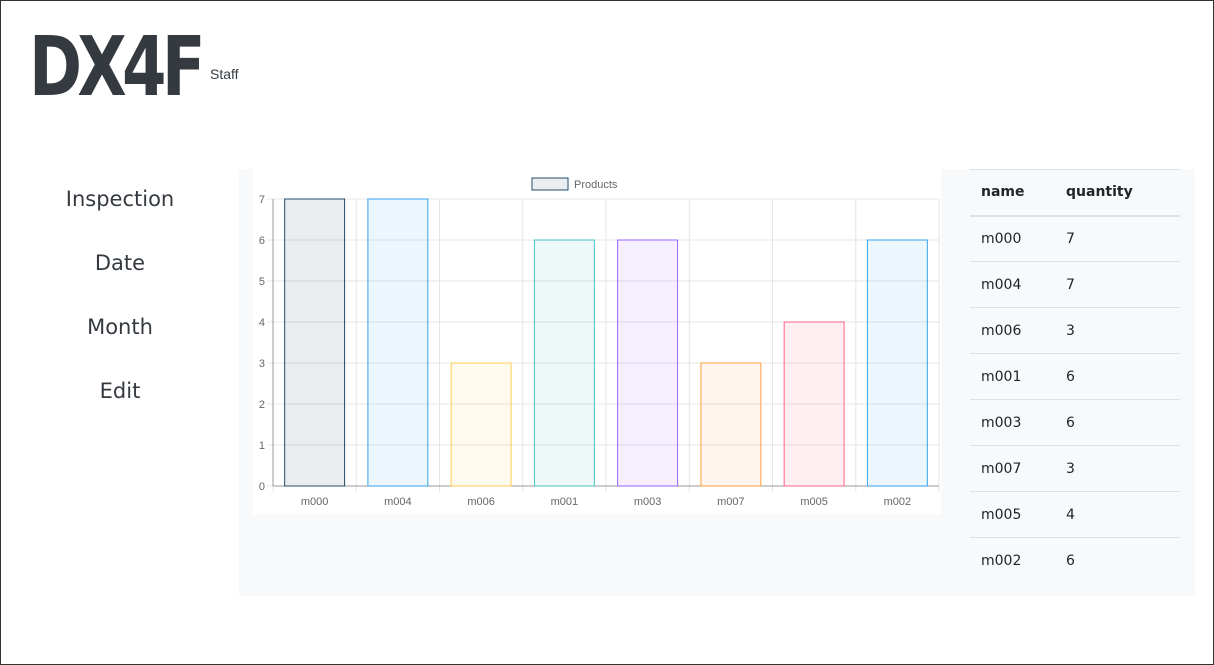  What do you see at coordinates (1018, 560) in the screenshot?
I see `cell-name: m002` at bounding box center [1018, 560].